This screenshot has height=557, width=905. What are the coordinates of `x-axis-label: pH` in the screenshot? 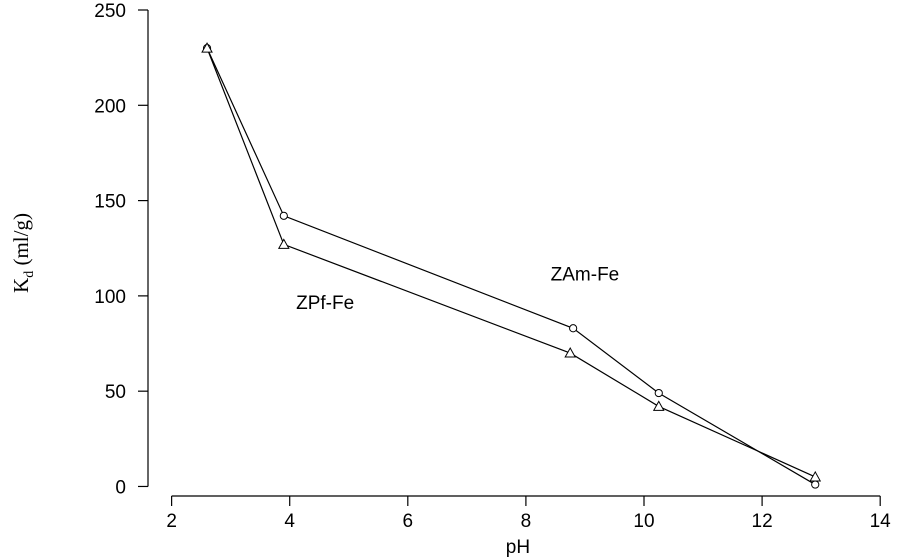 It's located at (518, 547).